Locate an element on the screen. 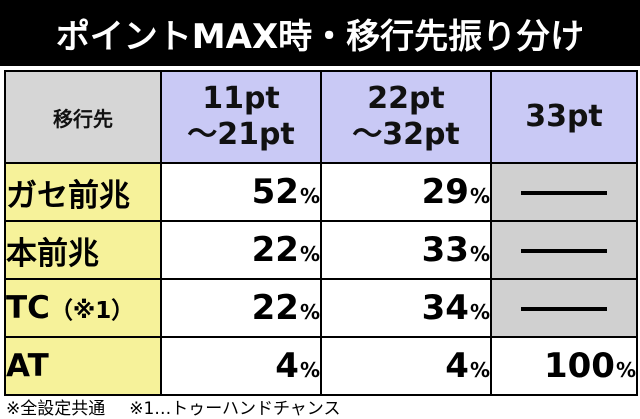 This screenshot has height=419, width=640. table-row-tc: TC（※1） 22% 34% is located at coordinates (321, 308).